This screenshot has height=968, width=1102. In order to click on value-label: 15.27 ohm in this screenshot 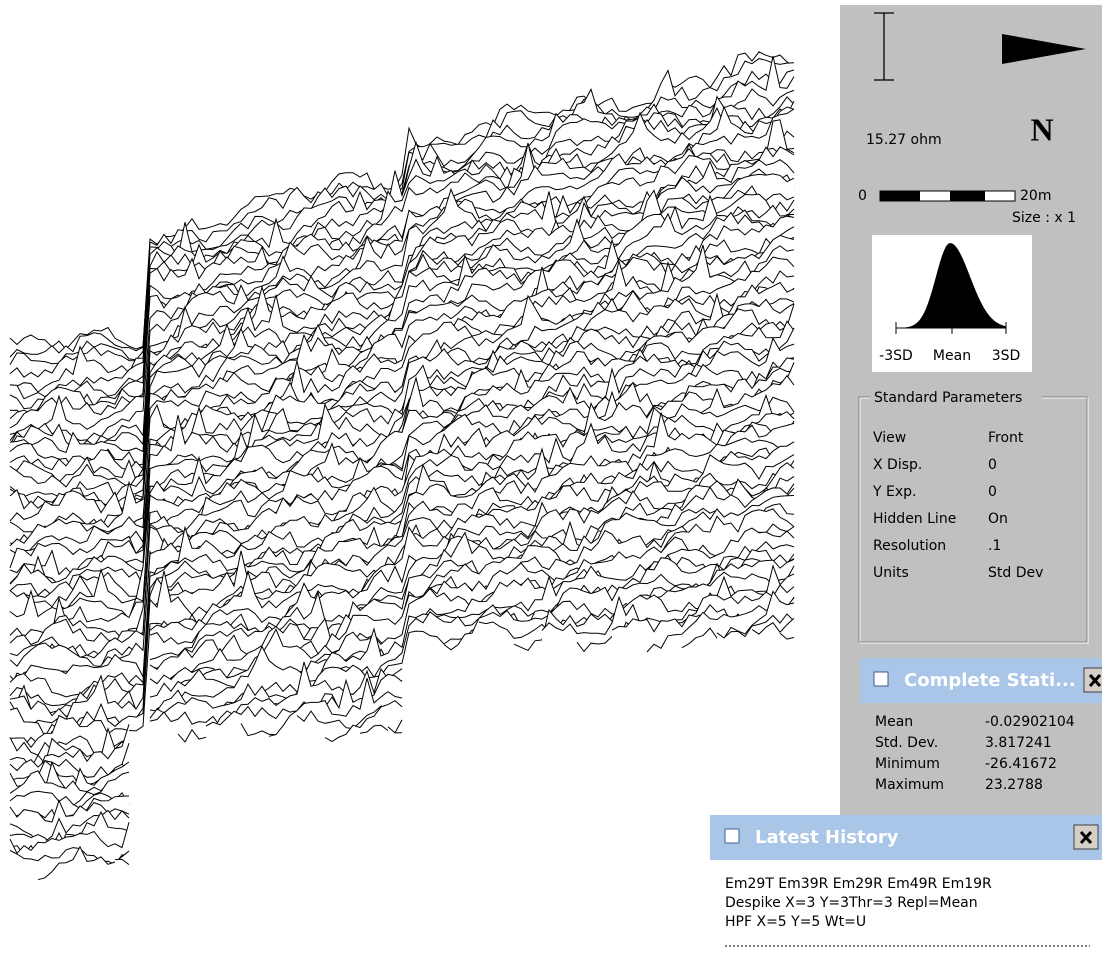, I will do `click(904, 140)`.